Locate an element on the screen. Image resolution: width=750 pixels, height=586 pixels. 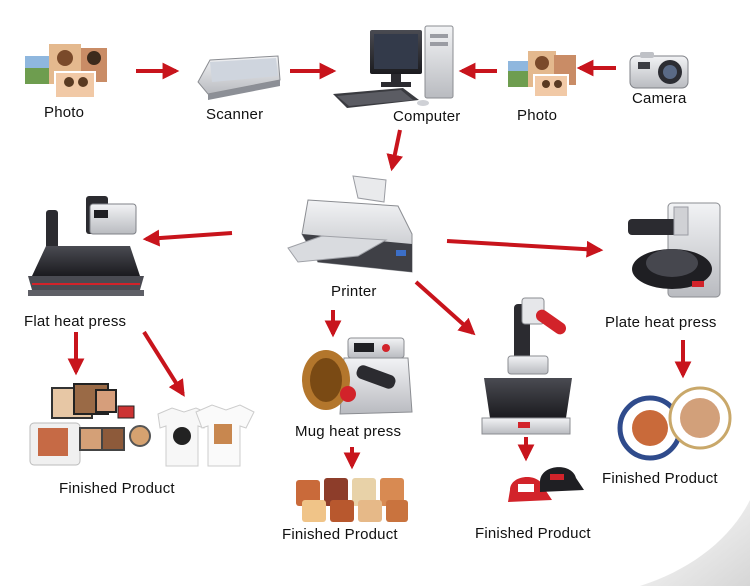
scanner-icon is located at coordinates (239, 77).